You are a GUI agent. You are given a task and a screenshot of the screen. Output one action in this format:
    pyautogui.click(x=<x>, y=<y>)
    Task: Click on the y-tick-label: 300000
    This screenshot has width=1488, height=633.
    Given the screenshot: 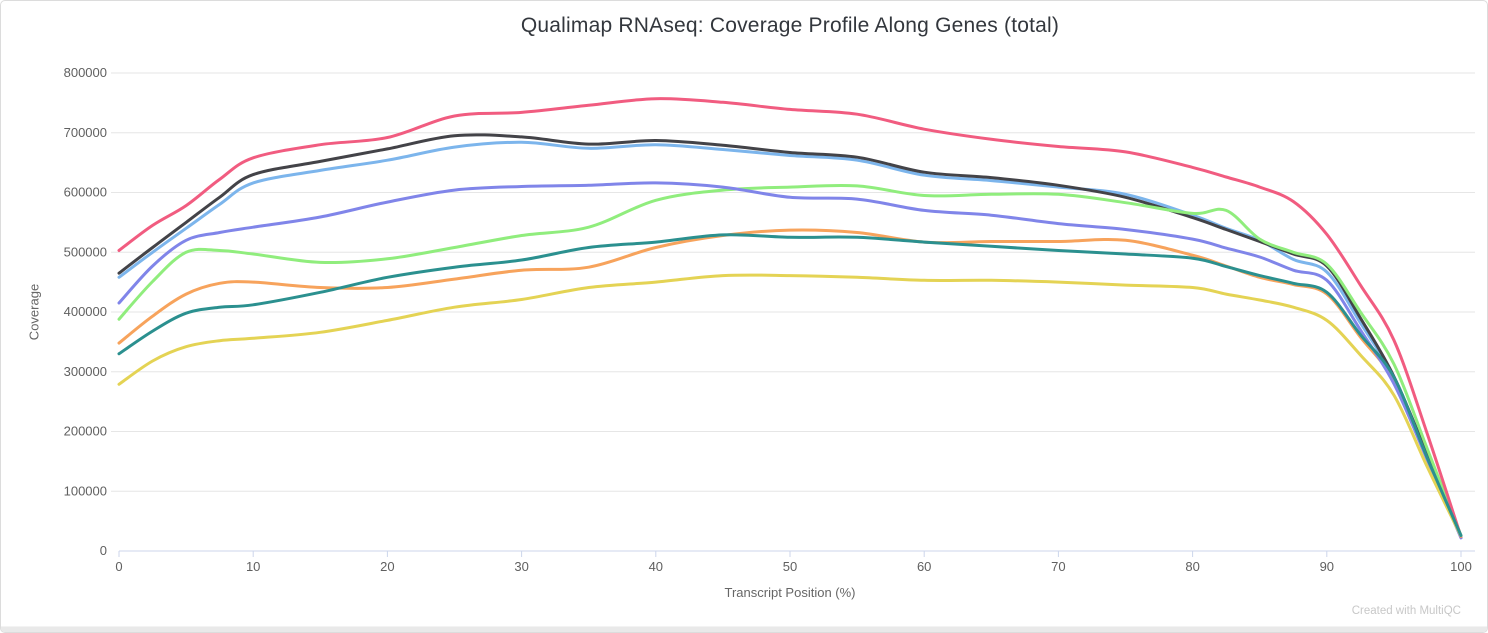 What is the action you would take?
    pyautogui.click(x=85, y=371)
    